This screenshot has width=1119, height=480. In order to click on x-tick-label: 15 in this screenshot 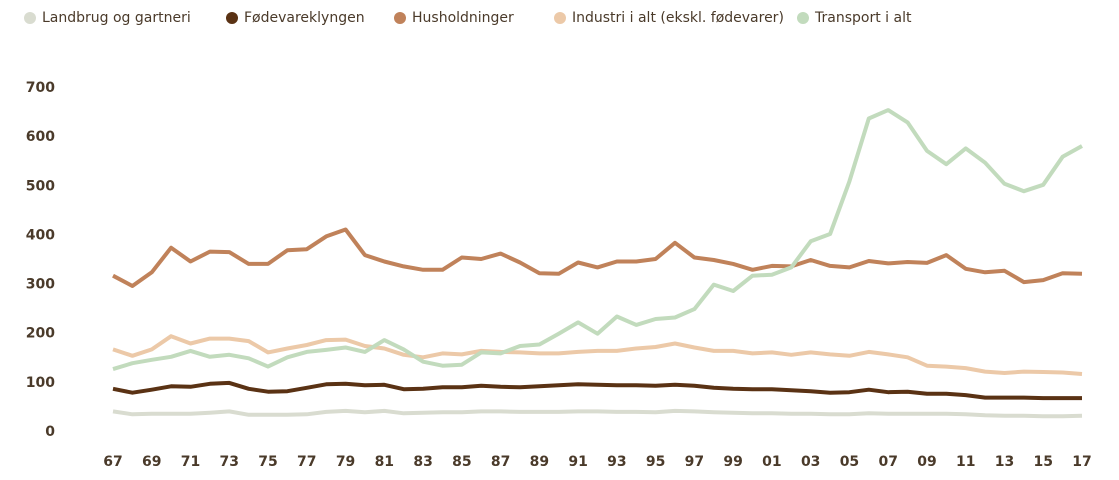, I will do `click(1042, 462)`.